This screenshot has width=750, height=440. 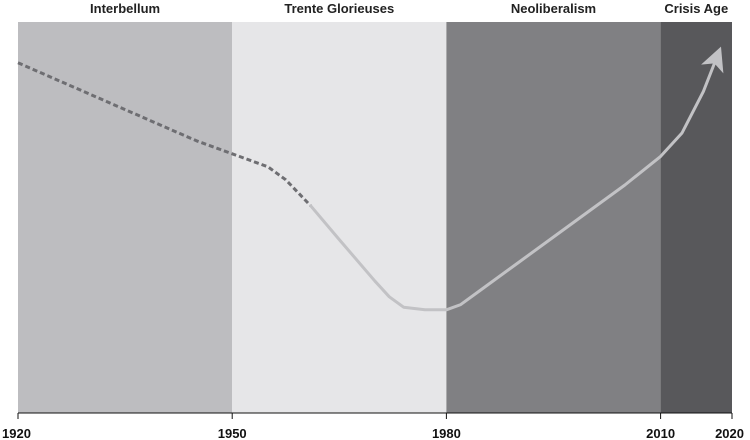 I want to click on x-tick-label-2020: 2020, so click(x=729, y=433).